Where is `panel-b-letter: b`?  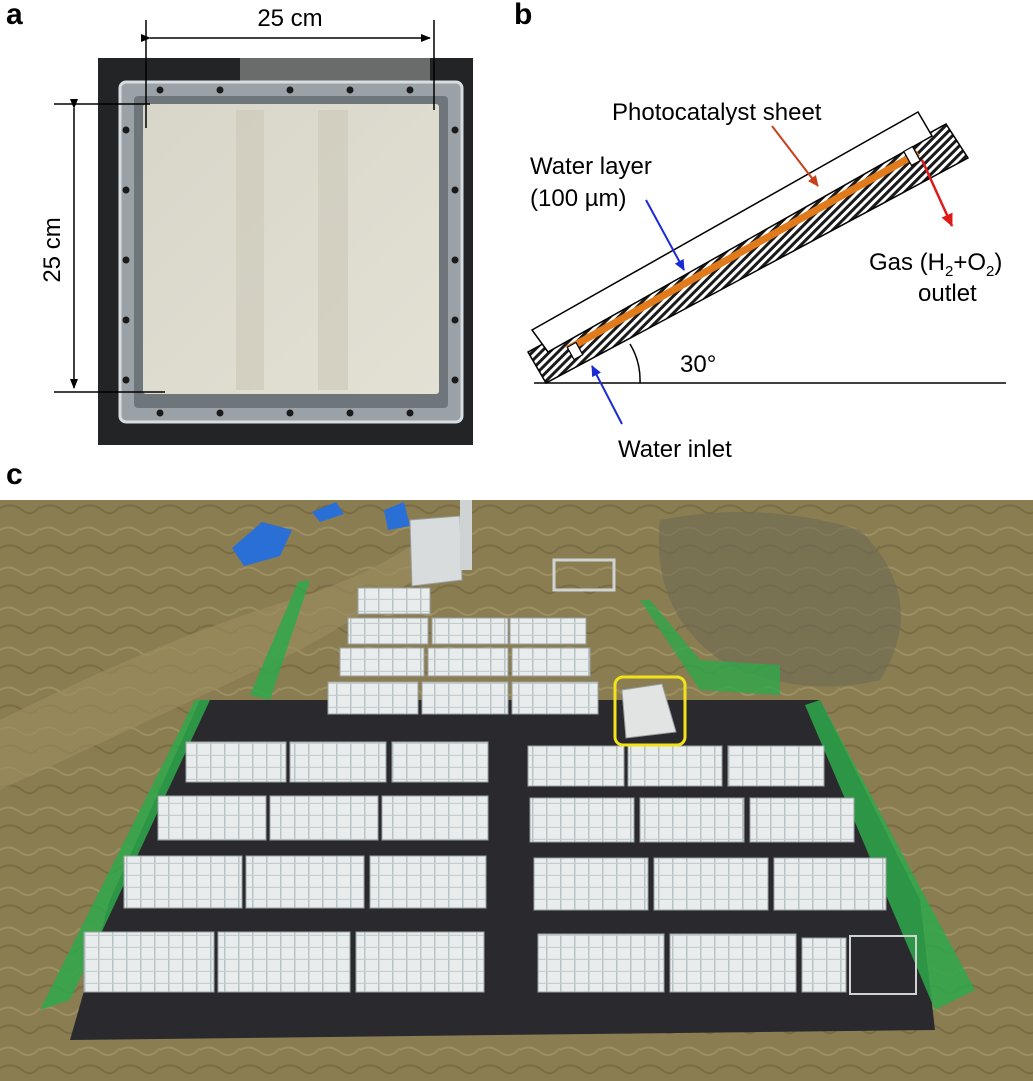 panel-b-letter: b is located at coordinates (523, 15).